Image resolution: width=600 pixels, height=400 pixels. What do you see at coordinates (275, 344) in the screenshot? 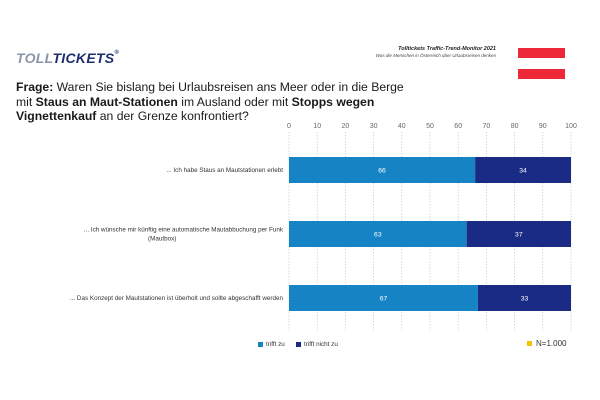
I see `legend-label-trifft-zu: trifft zu` at bounding box center [275, 344].